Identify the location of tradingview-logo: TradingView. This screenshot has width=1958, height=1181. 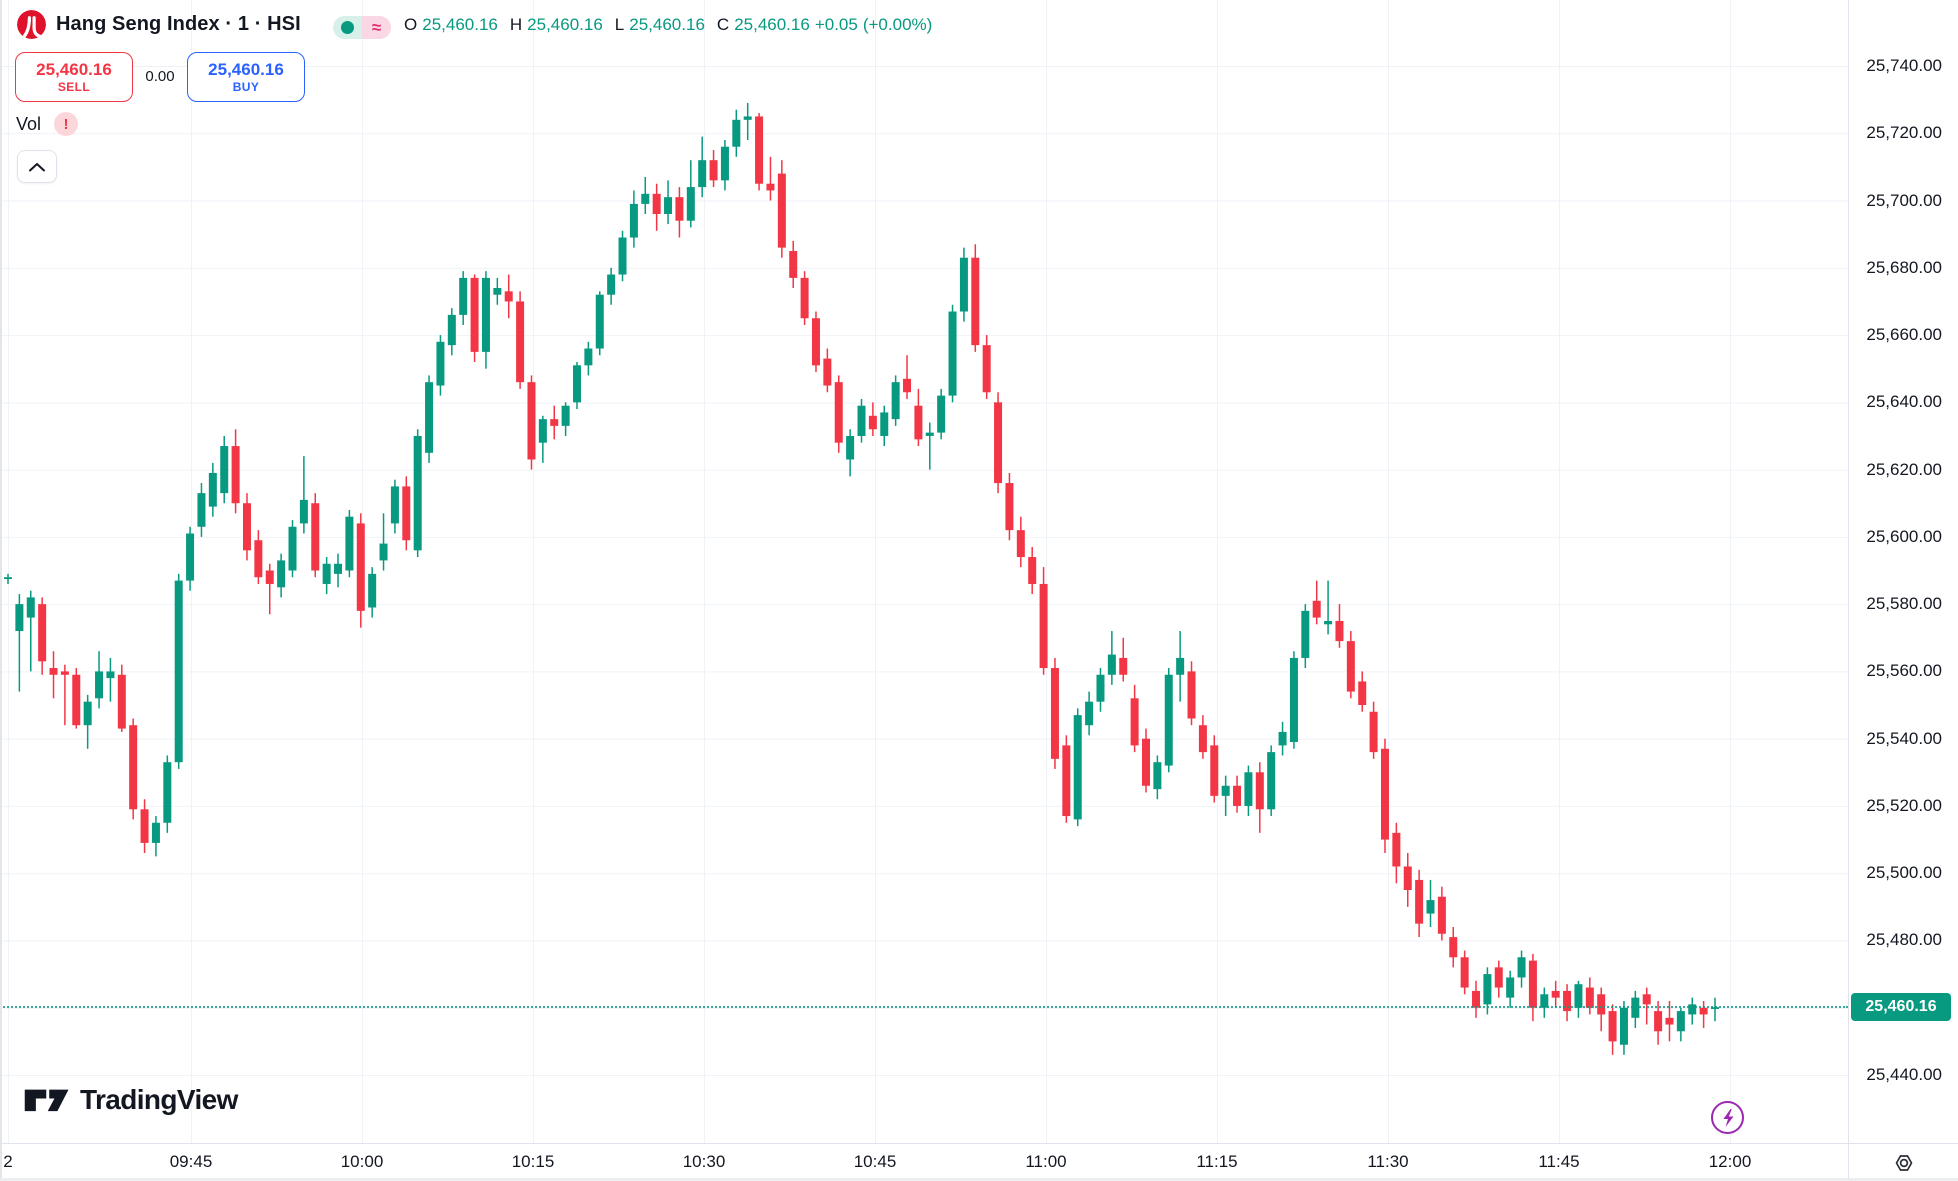
(131, 1100).